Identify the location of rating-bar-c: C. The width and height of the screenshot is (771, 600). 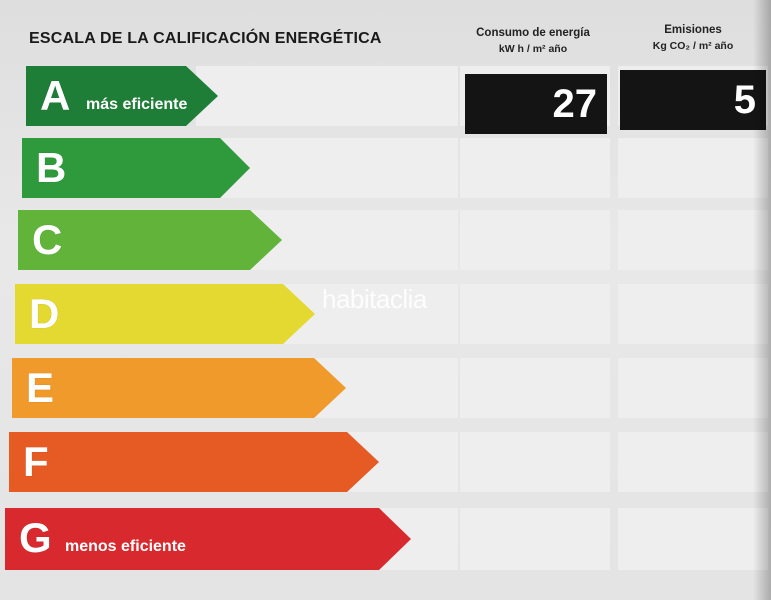
(153, 240).